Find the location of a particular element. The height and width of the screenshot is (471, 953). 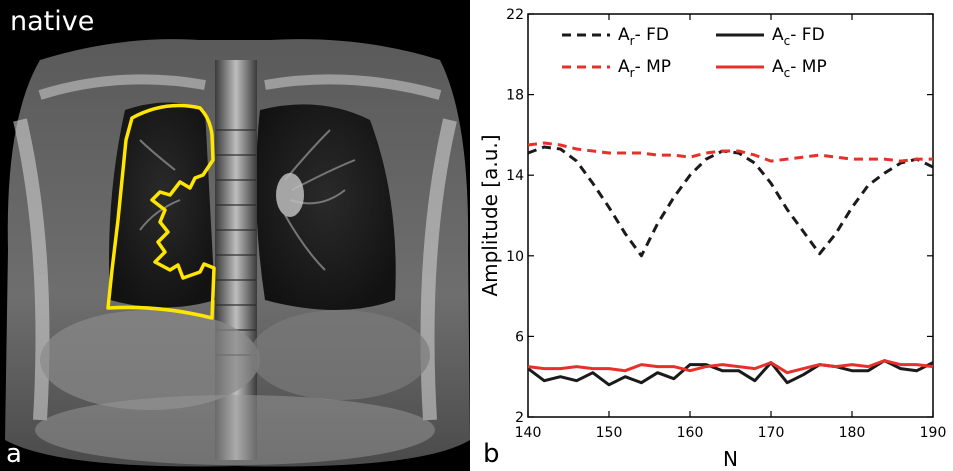

y-axis-label: Amplitude [a.u.] is located at coordinates (490, 215).